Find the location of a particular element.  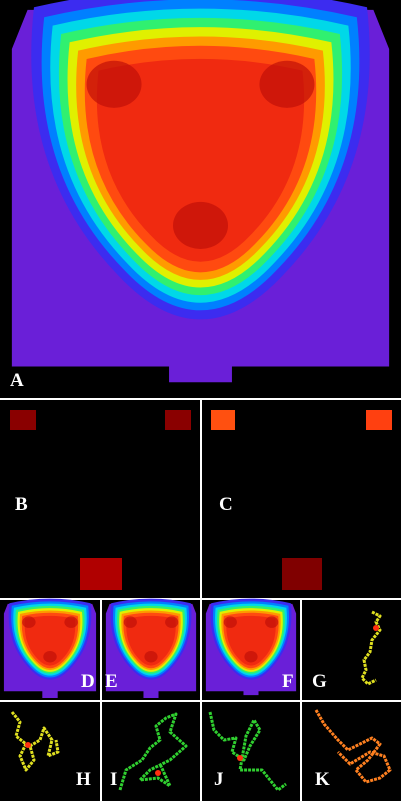

panel-label: I is located at coordinates (113, 779).